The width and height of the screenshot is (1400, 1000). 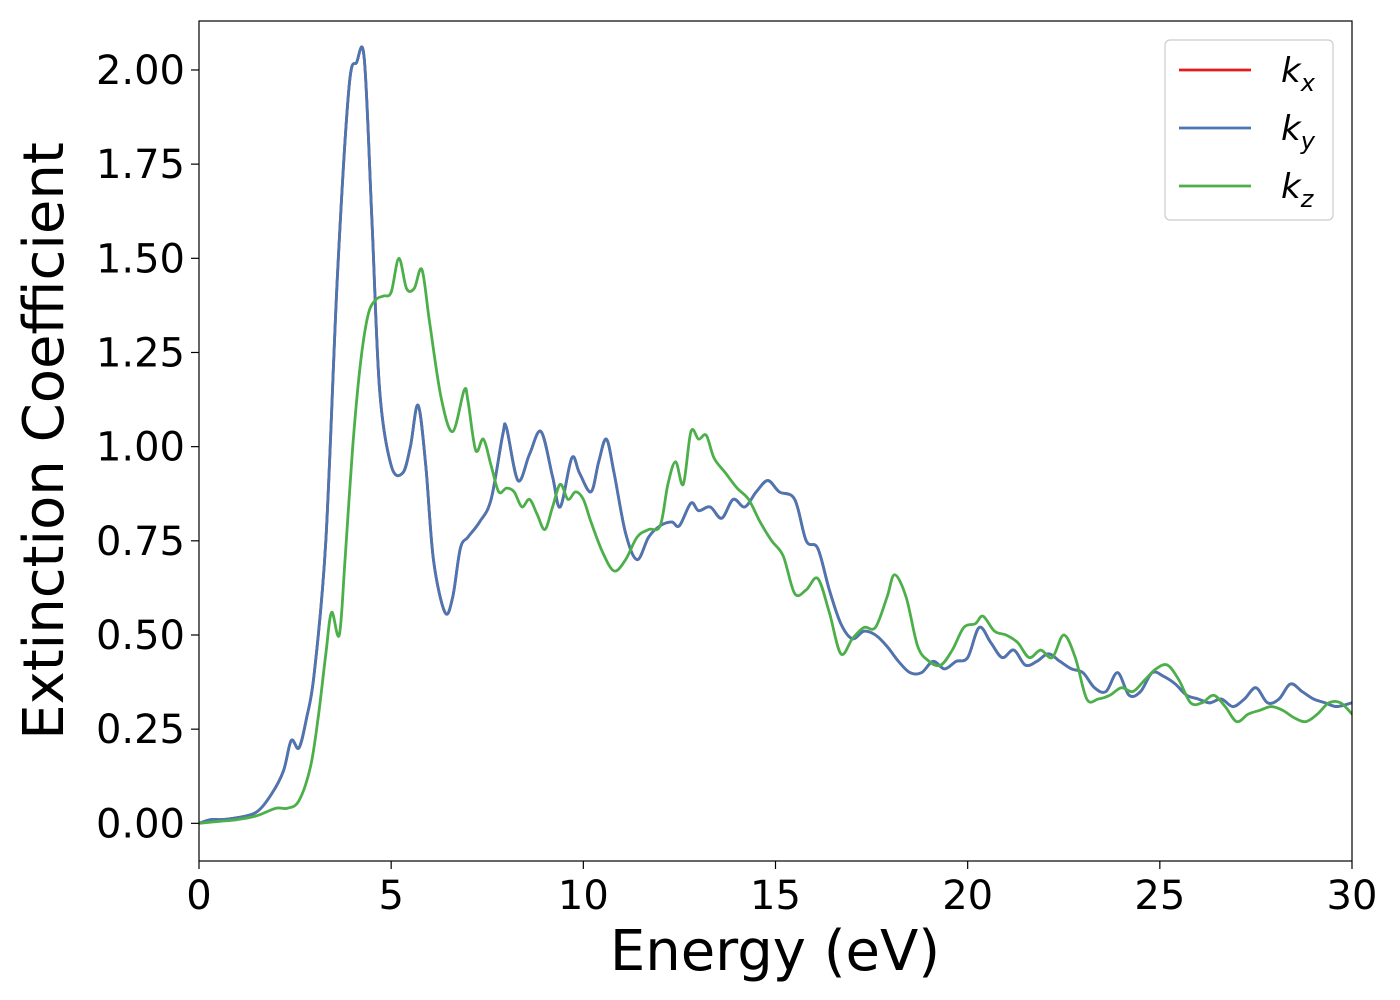 I want to click on legend-label-kx: kx, so click(x=1298, y=74).